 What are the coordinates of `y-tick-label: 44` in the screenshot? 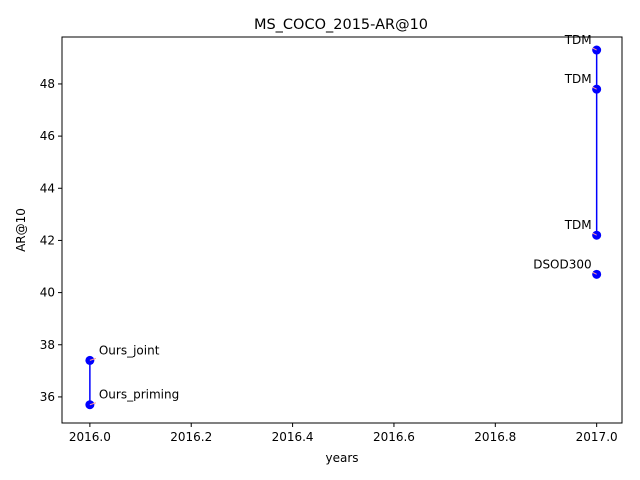 It's located at (47, 188).